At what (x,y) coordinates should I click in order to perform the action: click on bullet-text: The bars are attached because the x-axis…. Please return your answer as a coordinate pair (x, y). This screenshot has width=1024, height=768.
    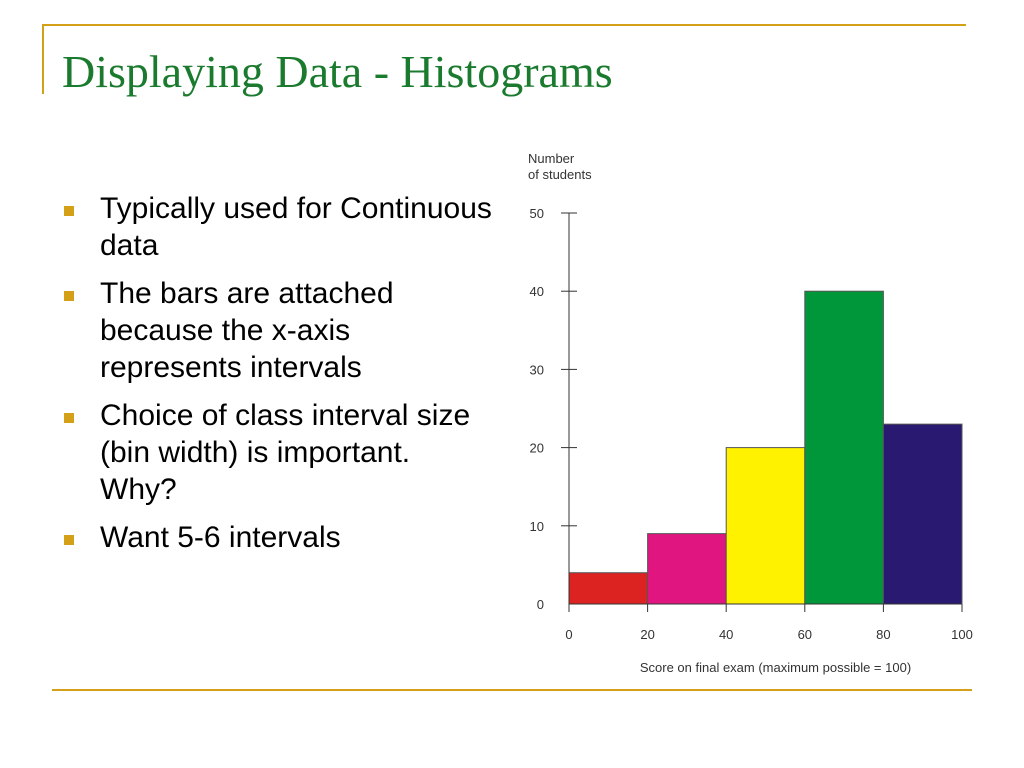
    Looking at the image, I should click on (247, 330).